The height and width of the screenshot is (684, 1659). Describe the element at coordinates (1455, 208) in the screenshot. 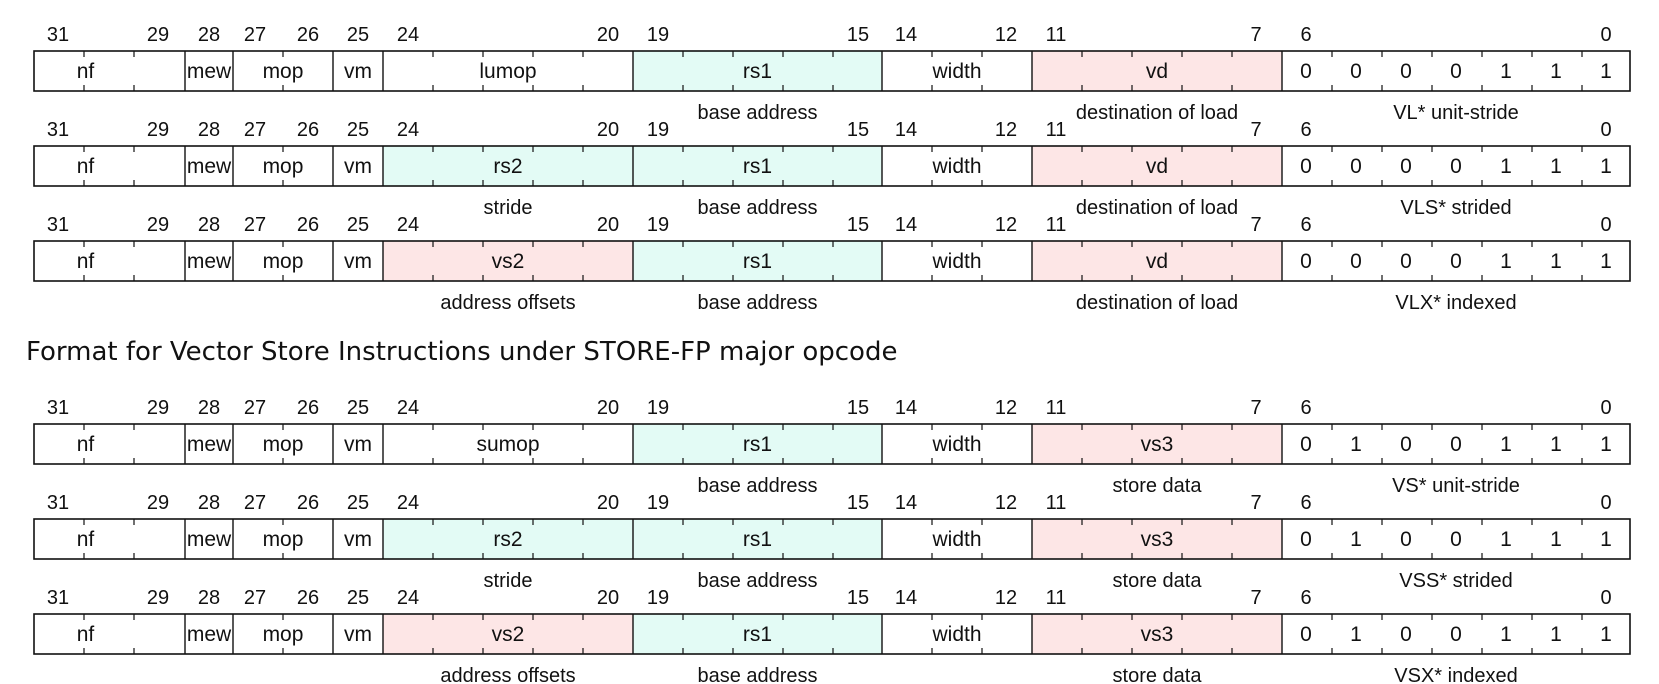

I see `instruction-name: VLS* strided` at that location.